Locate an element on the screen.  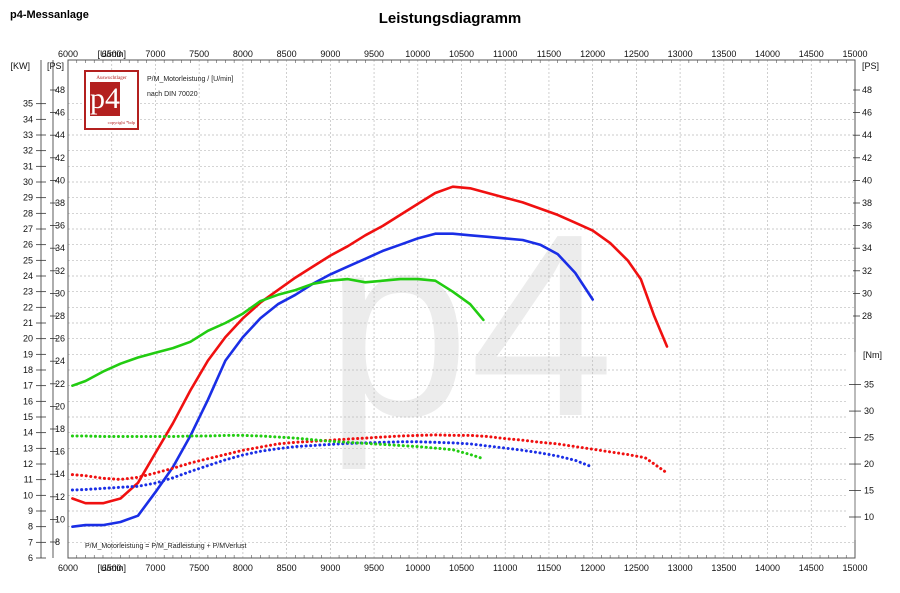
x-tick-label-top: 11500 is located at coordinates (549, 54).